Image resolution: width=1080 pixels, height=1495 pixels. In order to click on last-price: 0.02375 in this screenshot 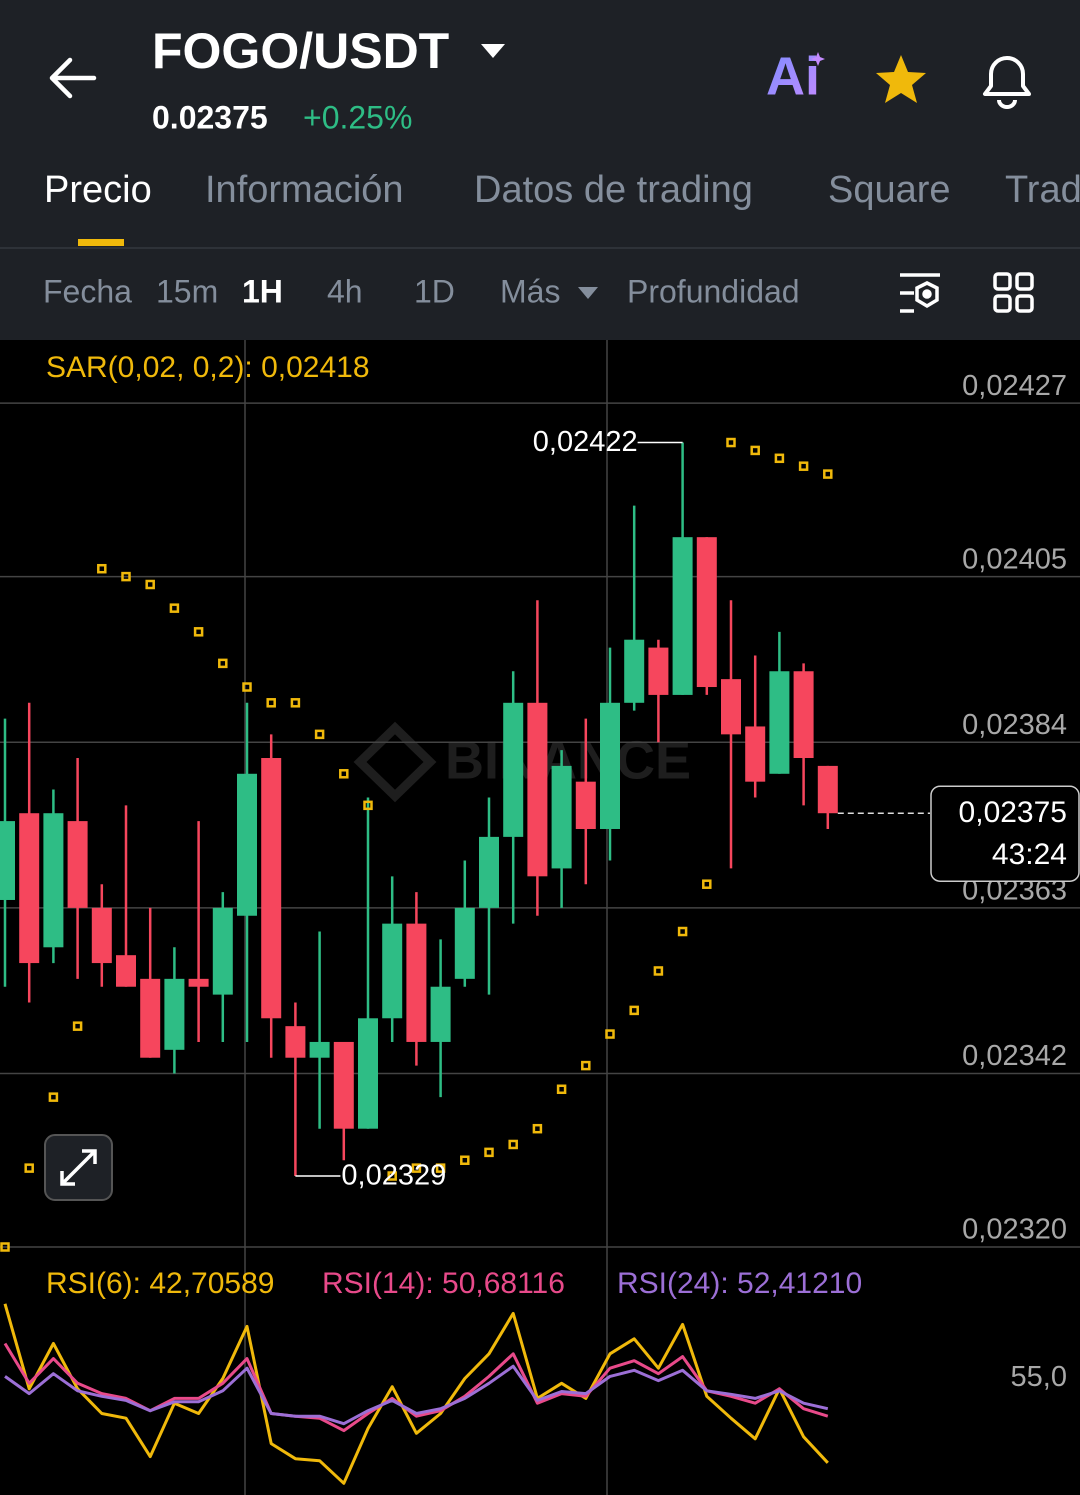, I will do `click(210, 117)`.